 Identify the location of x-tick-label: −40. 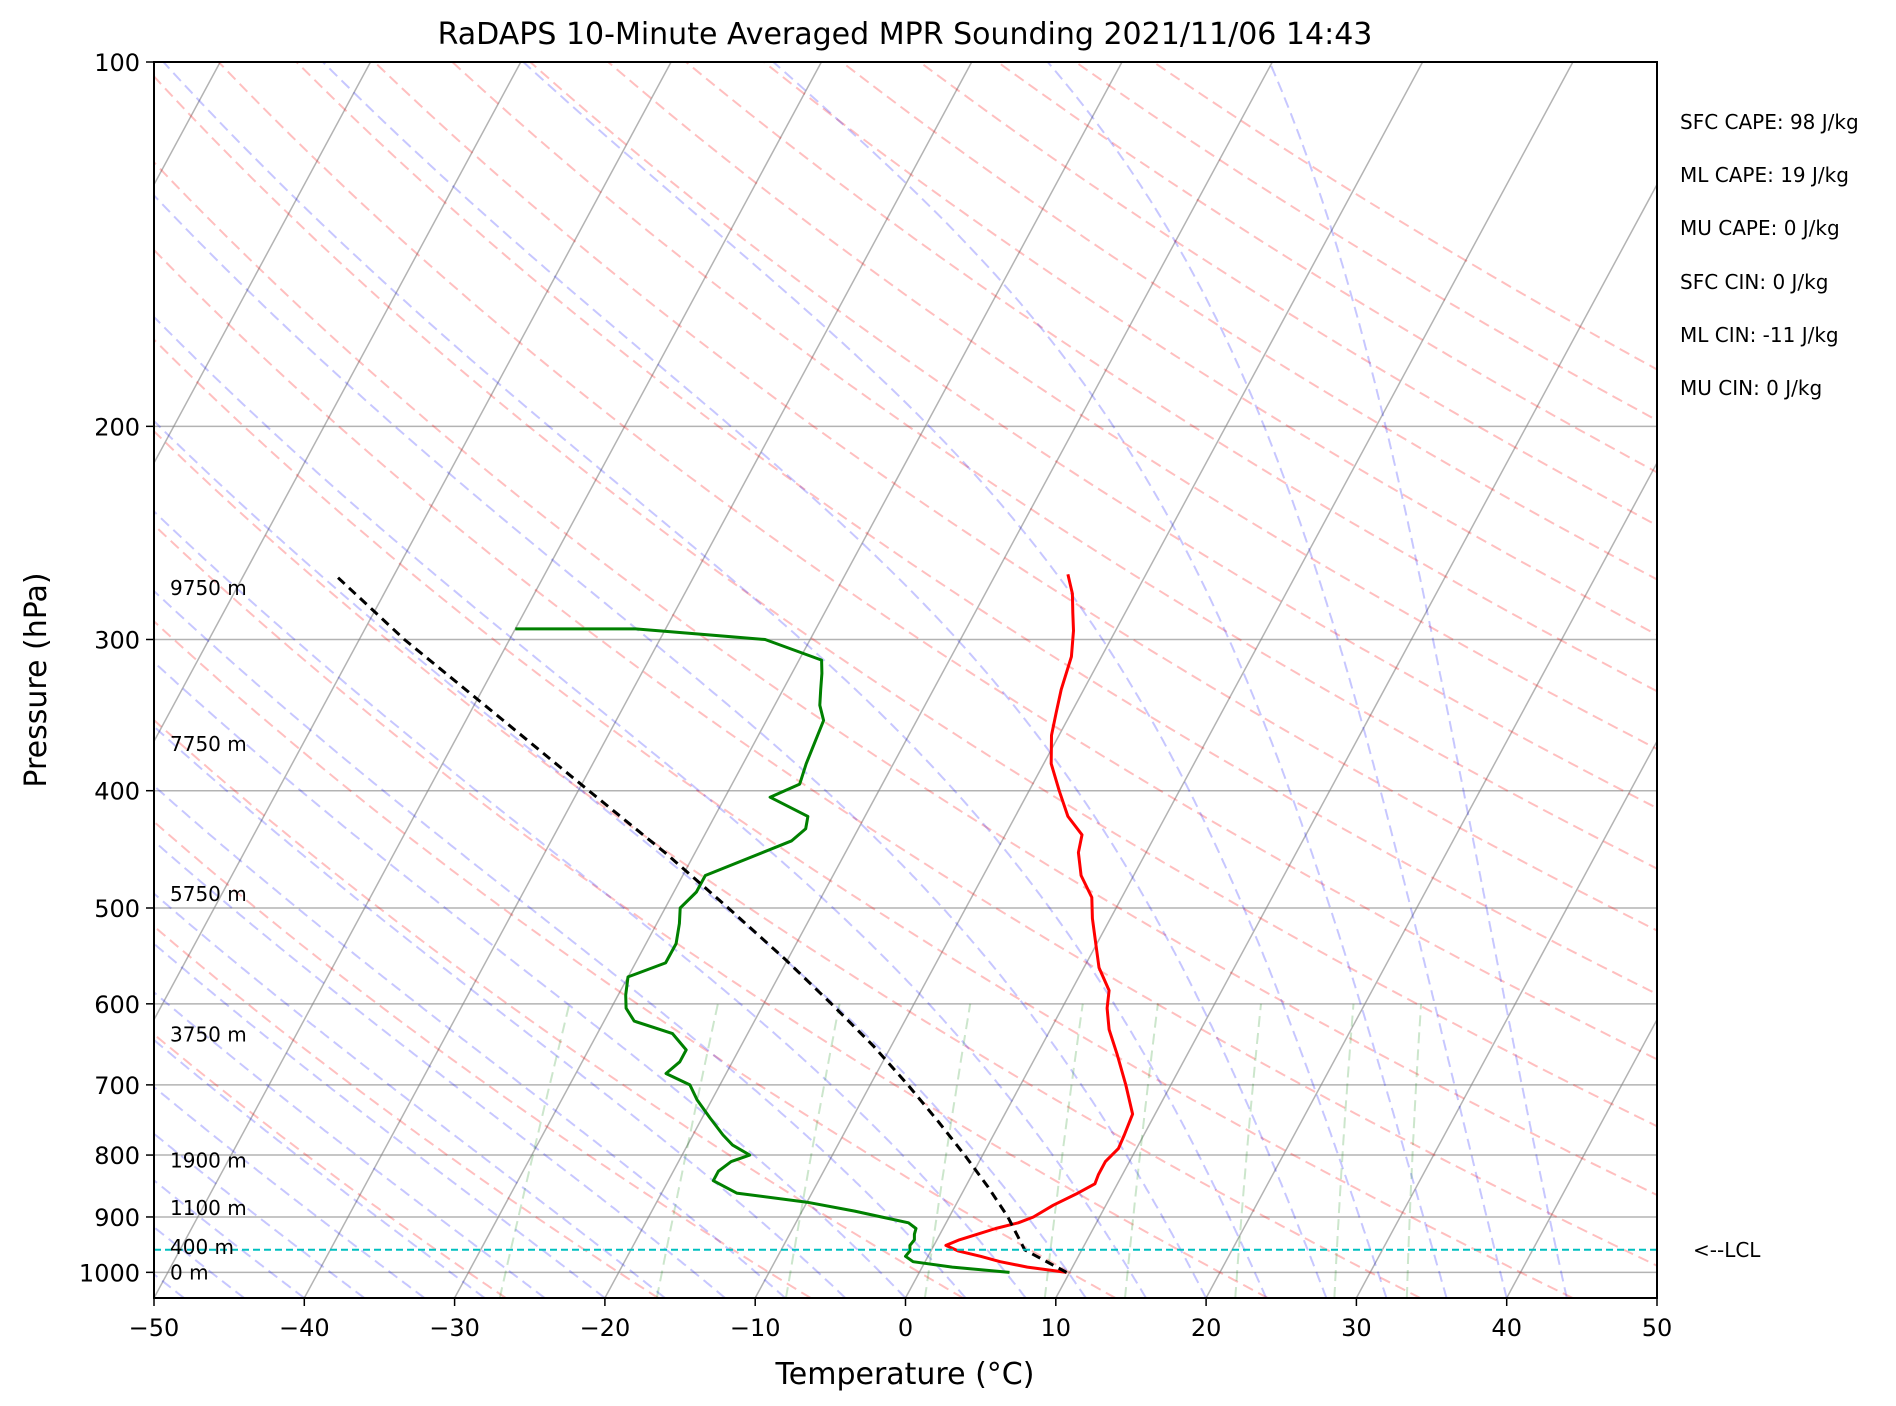
(304, 1328).